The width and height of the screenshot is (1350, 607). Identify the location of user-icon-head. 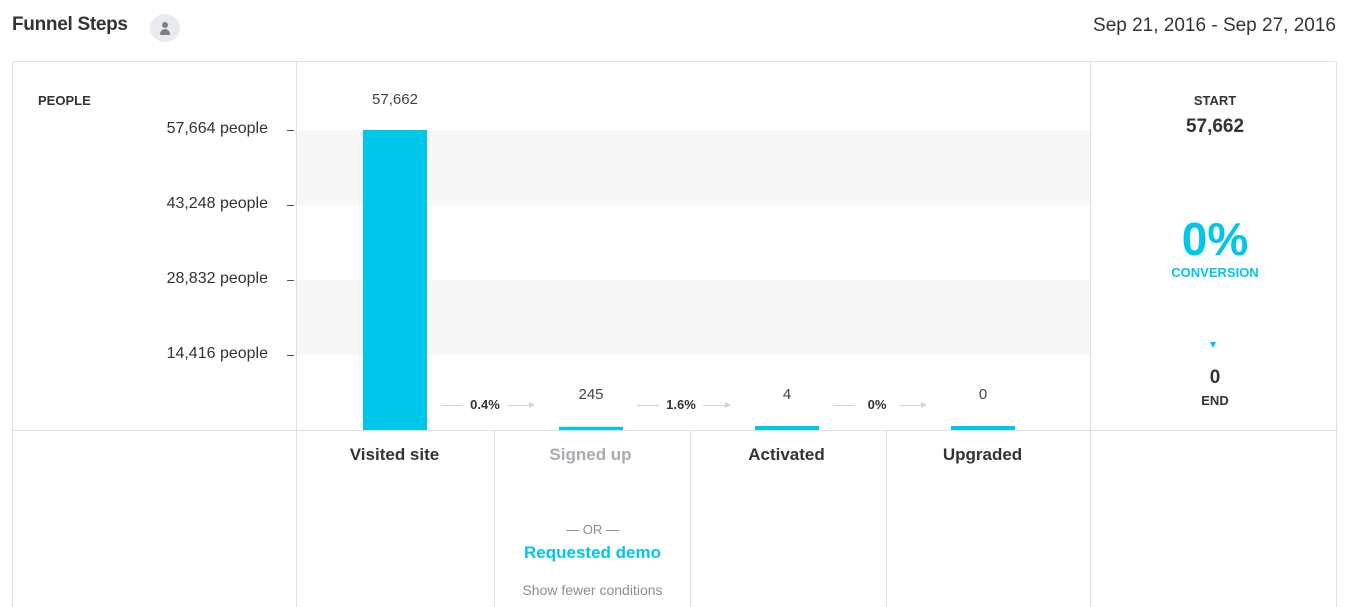
(165, 25).